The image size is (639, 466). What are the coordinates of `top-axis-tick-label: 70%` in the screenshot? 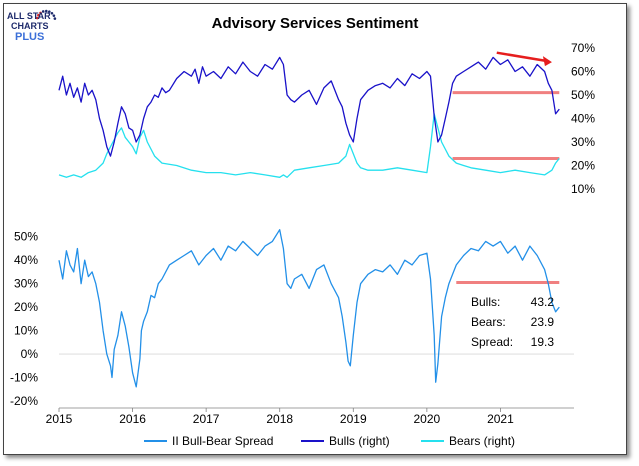 It's located at (583, 48).